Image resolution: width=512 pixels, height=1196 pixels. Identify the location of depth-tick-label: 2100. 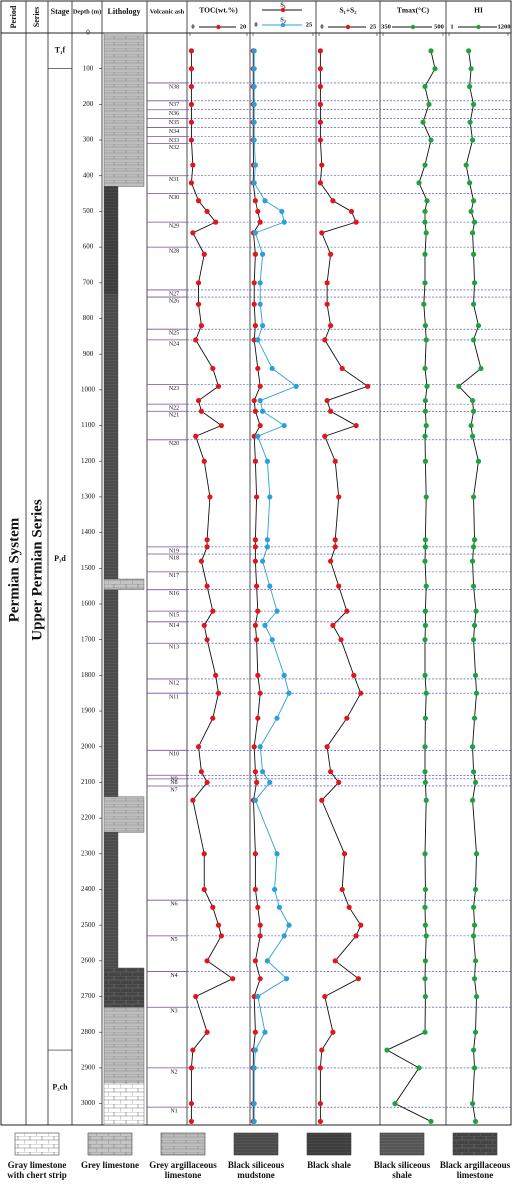
(88, 782).